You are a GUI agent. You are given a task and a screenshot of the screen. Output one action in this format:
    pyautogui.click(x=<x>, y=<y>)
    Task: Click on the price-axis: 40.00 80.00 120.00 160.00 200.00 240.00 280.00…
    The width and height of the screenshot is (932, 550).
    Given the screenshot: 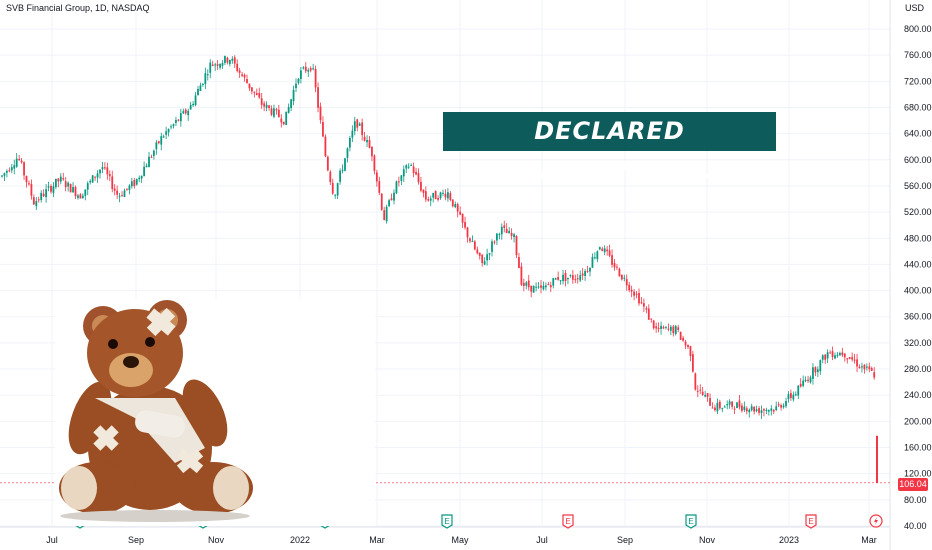 What is the action you would take?
    pyautogui.click(x=918, y=277)
    